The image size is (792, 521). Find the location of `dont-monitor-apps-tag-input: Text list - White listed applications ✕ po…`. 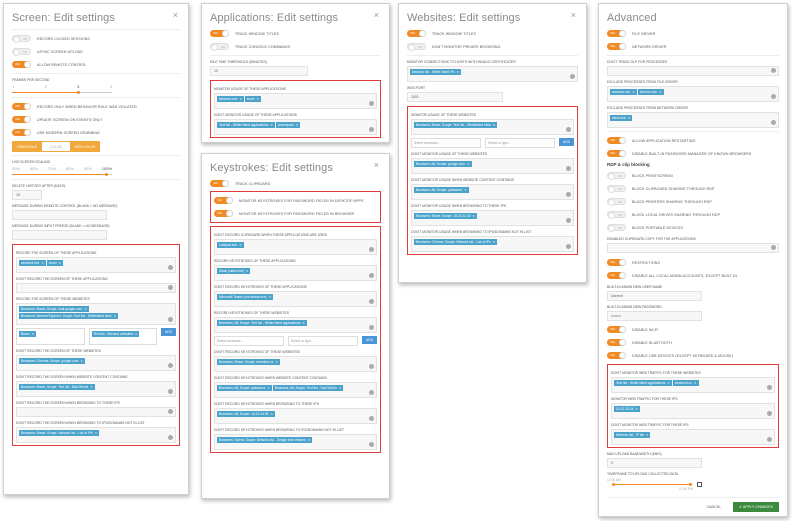

dont-monitor-apps-tag-input: Text list - White listed applications ✕ po… is located at coordinates (295, 127).